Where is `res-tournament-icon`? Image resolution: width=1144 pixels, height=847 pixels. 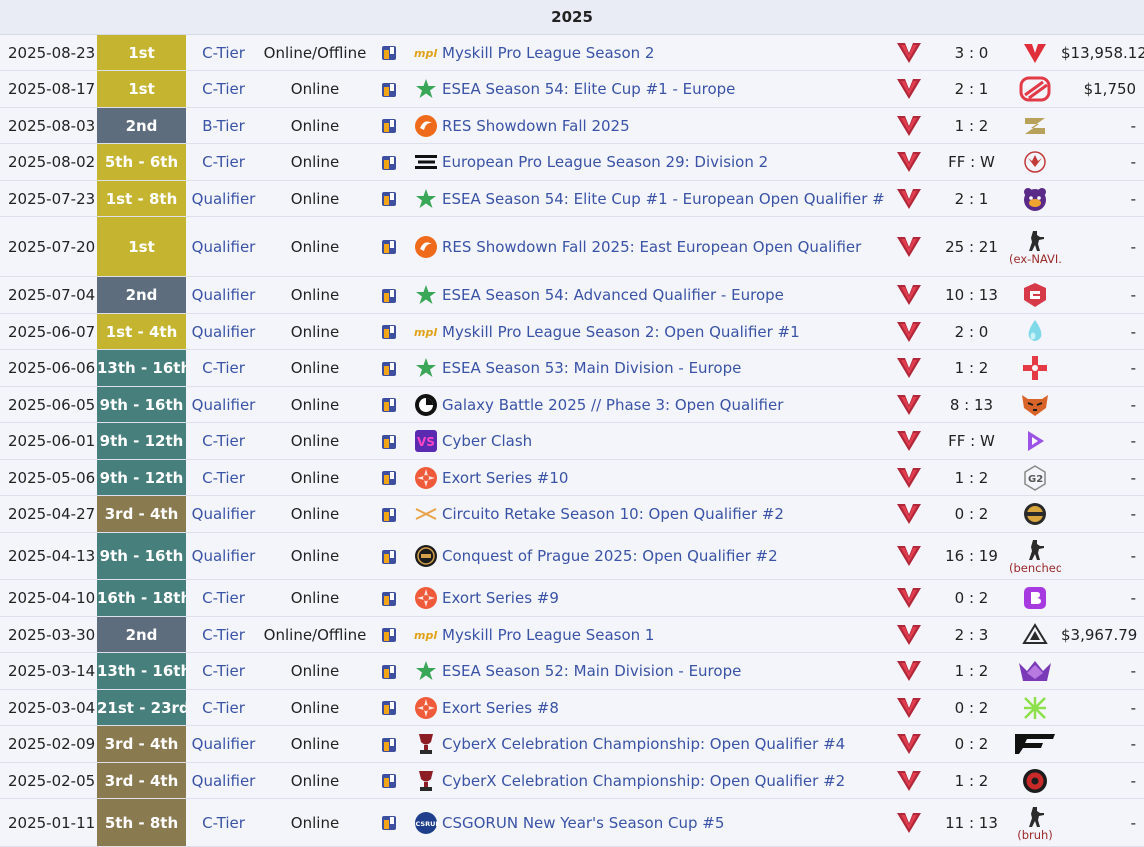
res-tournament-icon is located at coordinates (425, 126).